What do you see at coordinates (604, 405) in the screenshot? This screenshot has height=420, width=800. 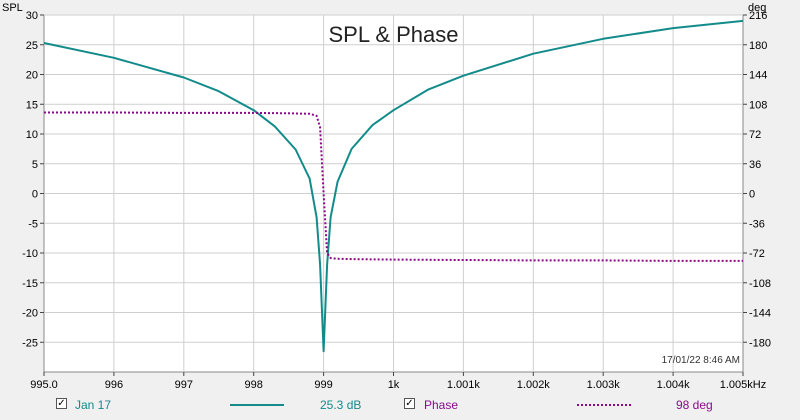 I see `series2-swatch` at bounding box center [604, 405].